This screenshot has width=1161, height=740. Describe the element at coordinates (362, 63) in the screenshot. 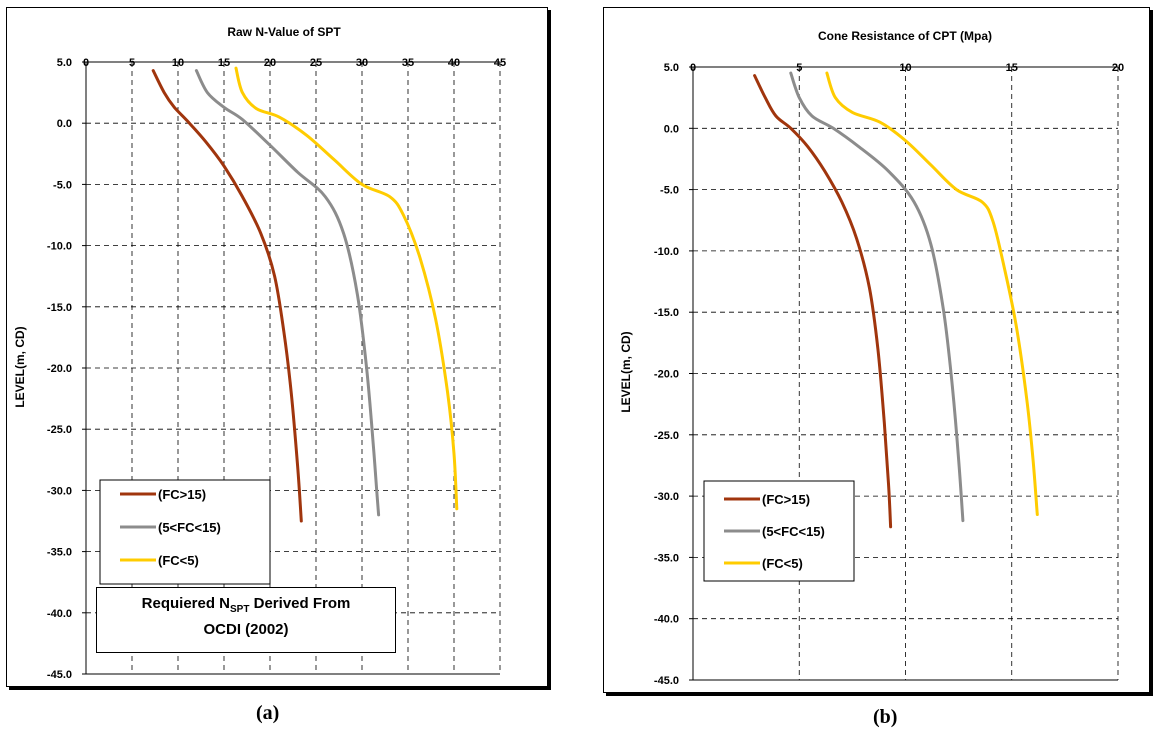

I see `x-tick-label: 30` at that location.